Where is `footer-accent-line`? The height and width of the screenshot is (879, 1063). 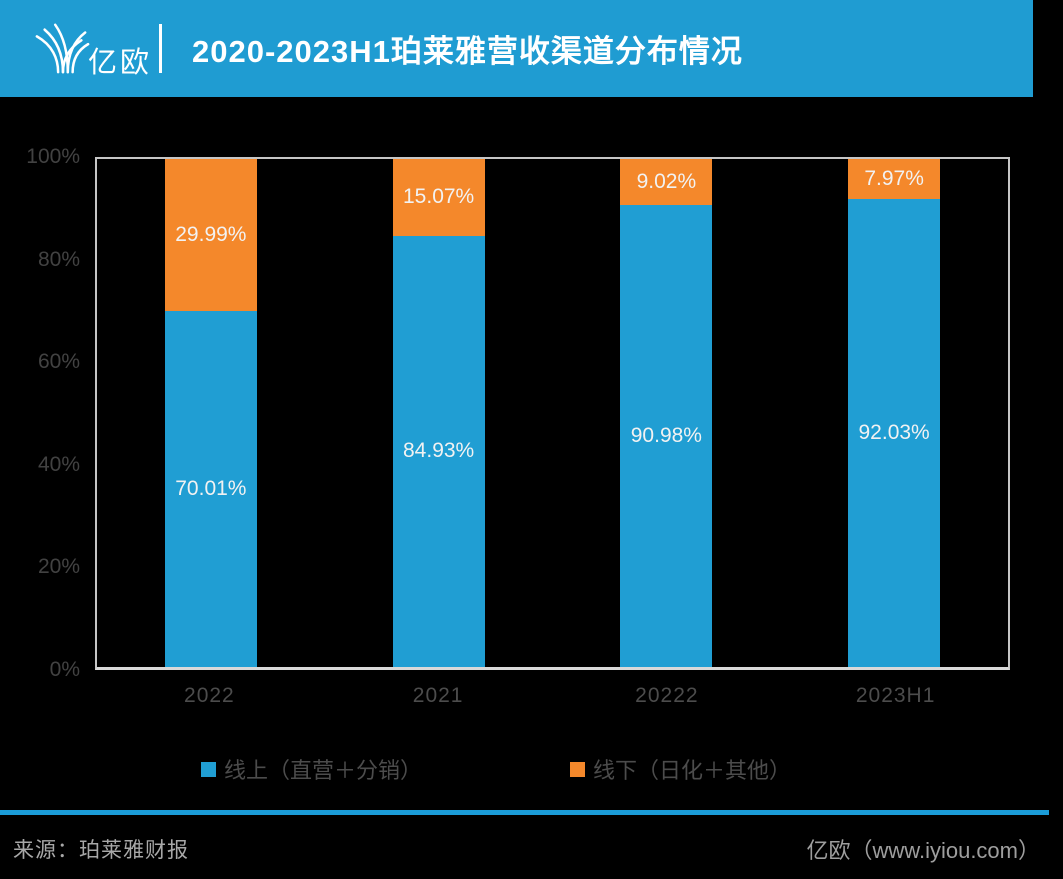 footer-accent-line is located at coordinates (524, 812).